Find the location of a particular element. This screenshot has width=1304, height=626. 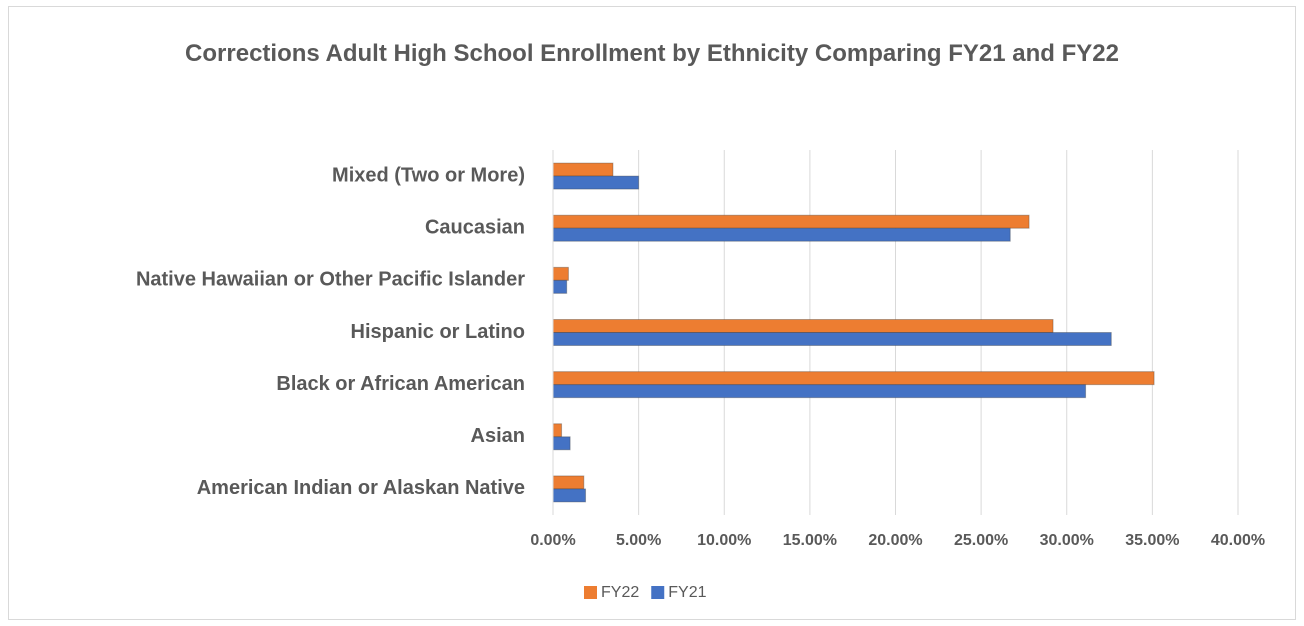

x-tick-label: 20.00% is located at coordinates (895, 540).